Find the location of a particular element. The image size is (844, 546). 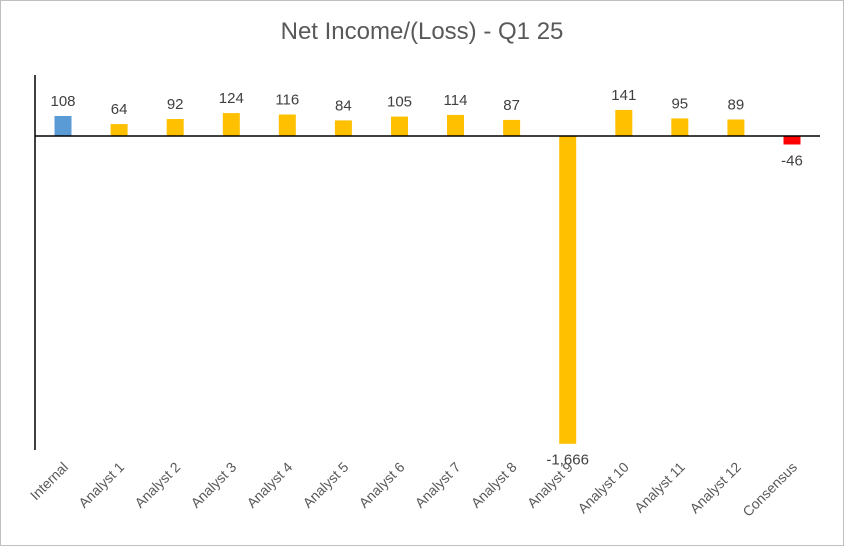

data-label: 95 is located at coordinates (679, 103).